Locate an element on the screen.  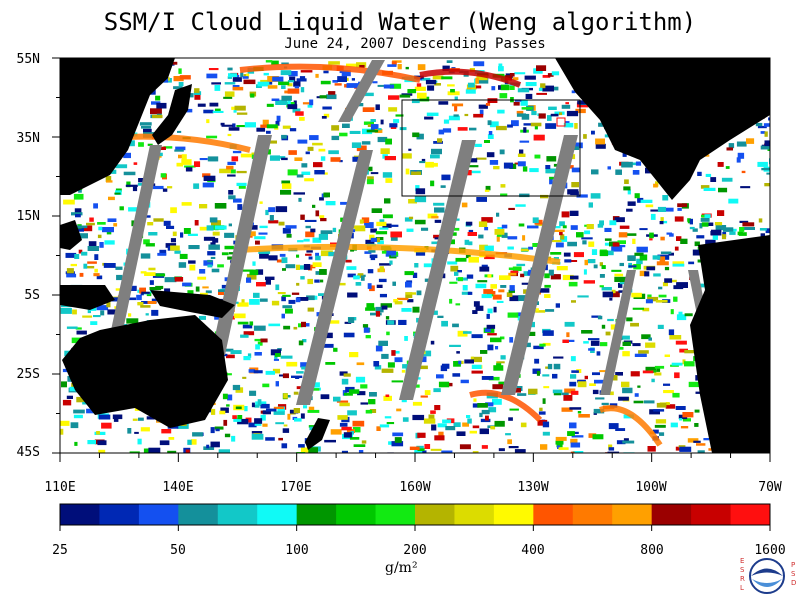
lon-label: 140E is located at coordinates (178, 487).